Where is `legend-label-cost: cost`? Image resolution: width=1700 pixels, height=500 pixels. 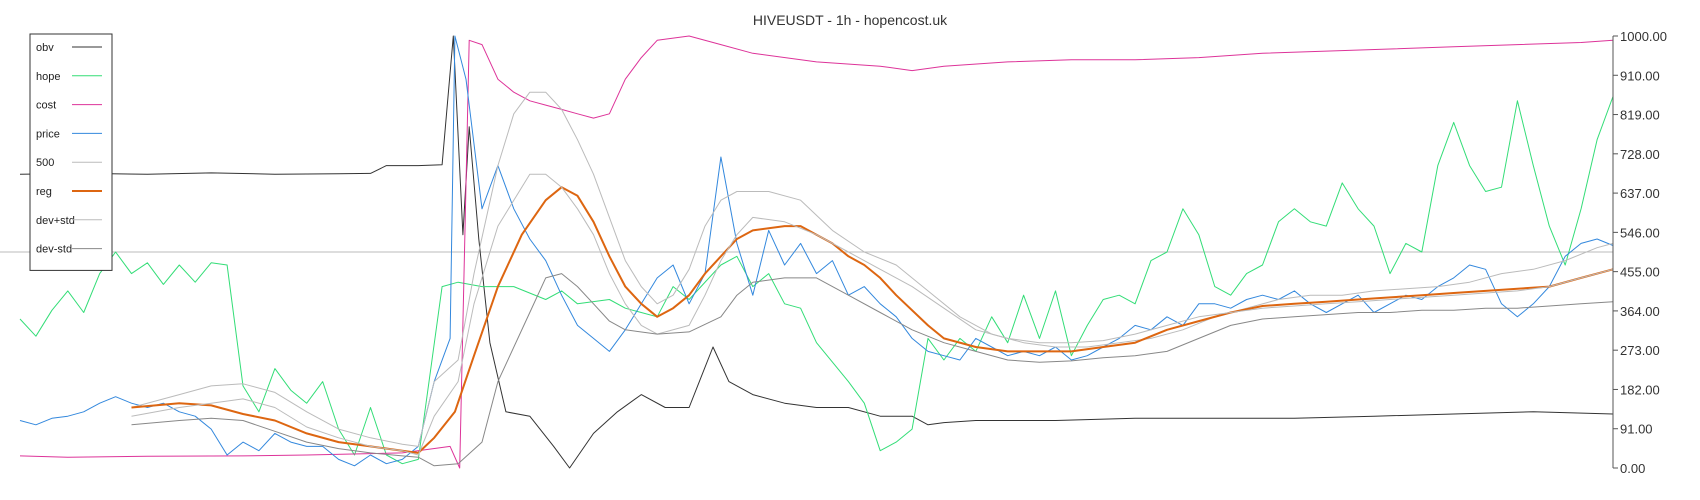 legend-label-cost: cost is located at coordinates (46, 106).